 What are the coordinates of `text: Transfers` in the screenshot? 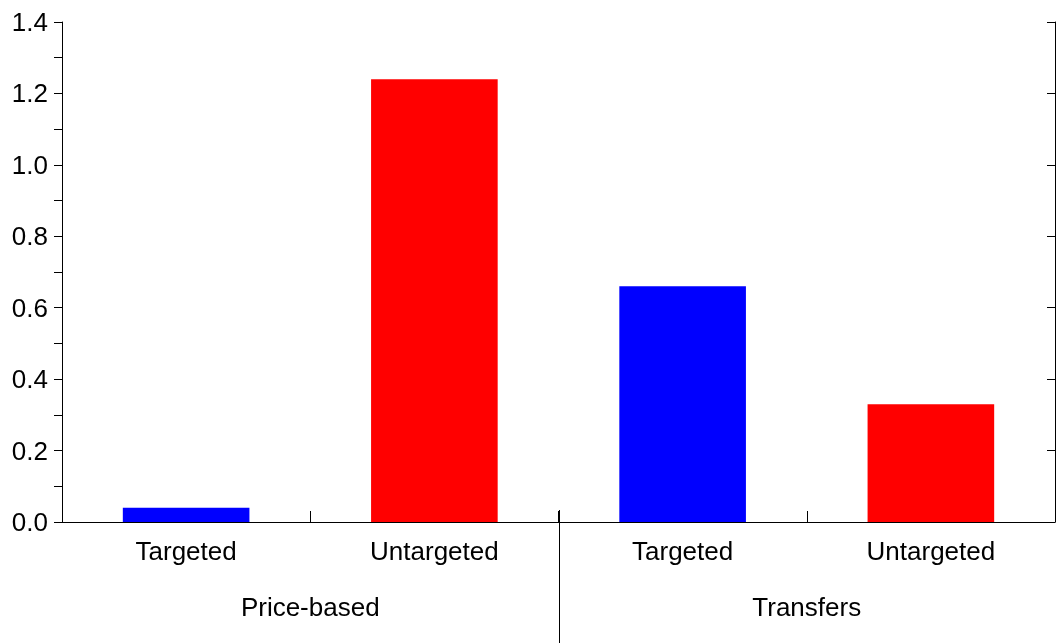 It's located at (807, 607).